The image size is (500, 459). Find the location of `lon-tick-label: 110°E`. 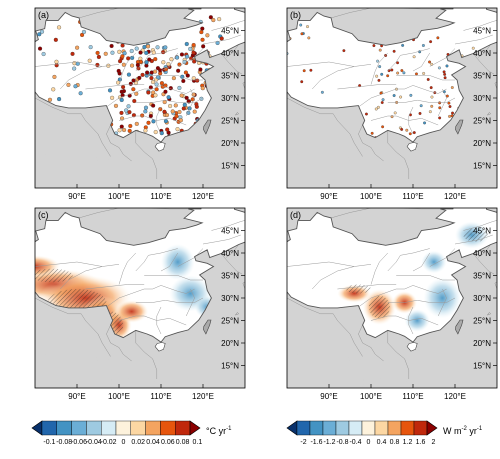

lon-tick-label: 110°E is located at coordinates (160, 396).